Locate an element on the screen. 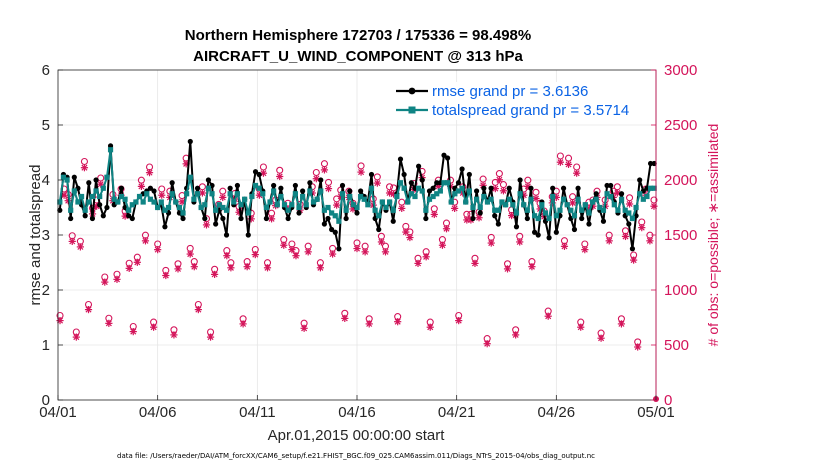  y-right-tick-label: 2500 is located at coordinates (680, 125).